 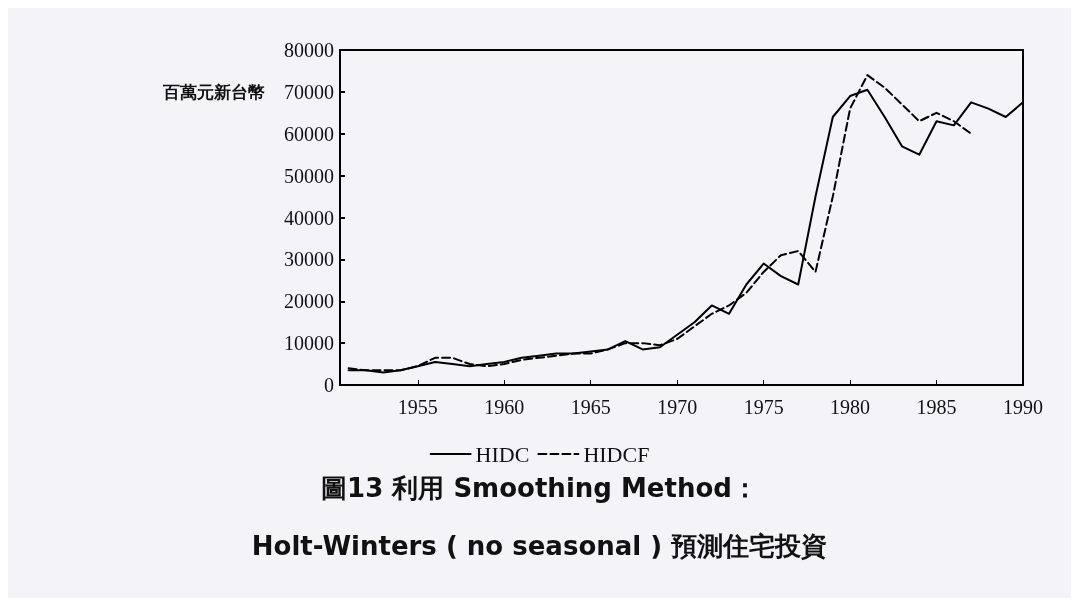 I want to click on x-tick-label: 1955, so click(x=417, y=407).